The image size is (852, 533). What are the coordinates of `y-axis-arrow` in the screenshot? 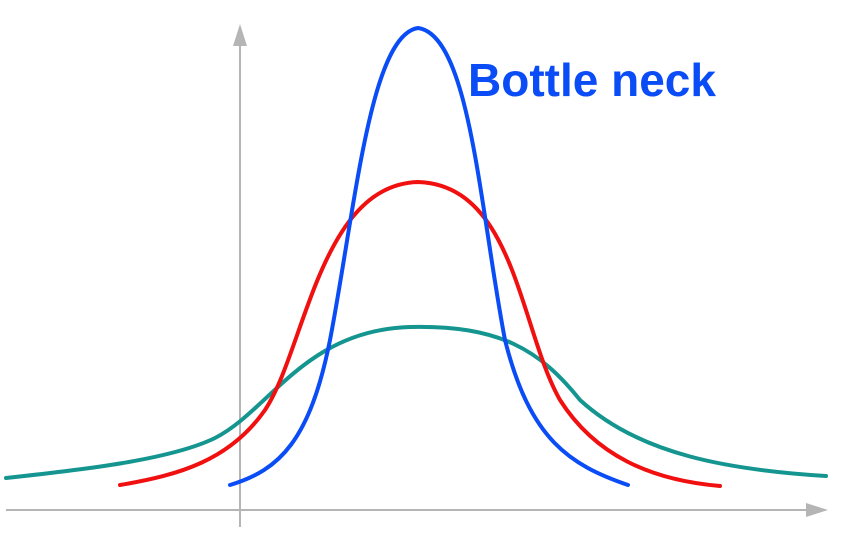 It's located at (240, 35).